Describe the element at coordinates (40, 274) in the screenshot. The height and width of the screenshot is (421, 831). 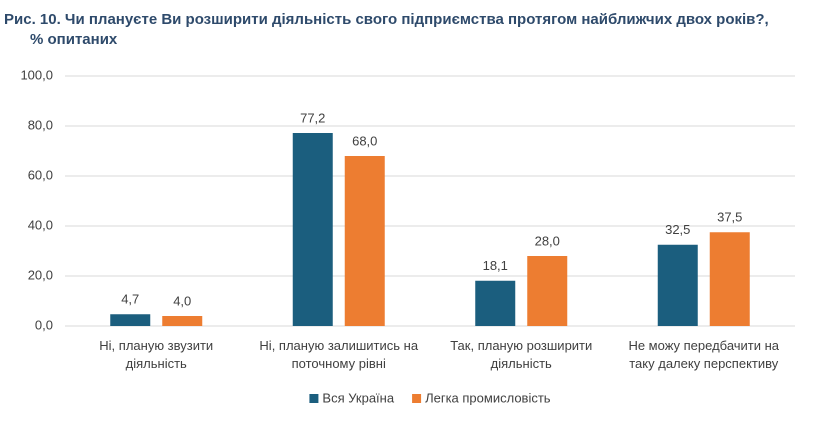
I see `y-tick-label: 20,0` at that location.